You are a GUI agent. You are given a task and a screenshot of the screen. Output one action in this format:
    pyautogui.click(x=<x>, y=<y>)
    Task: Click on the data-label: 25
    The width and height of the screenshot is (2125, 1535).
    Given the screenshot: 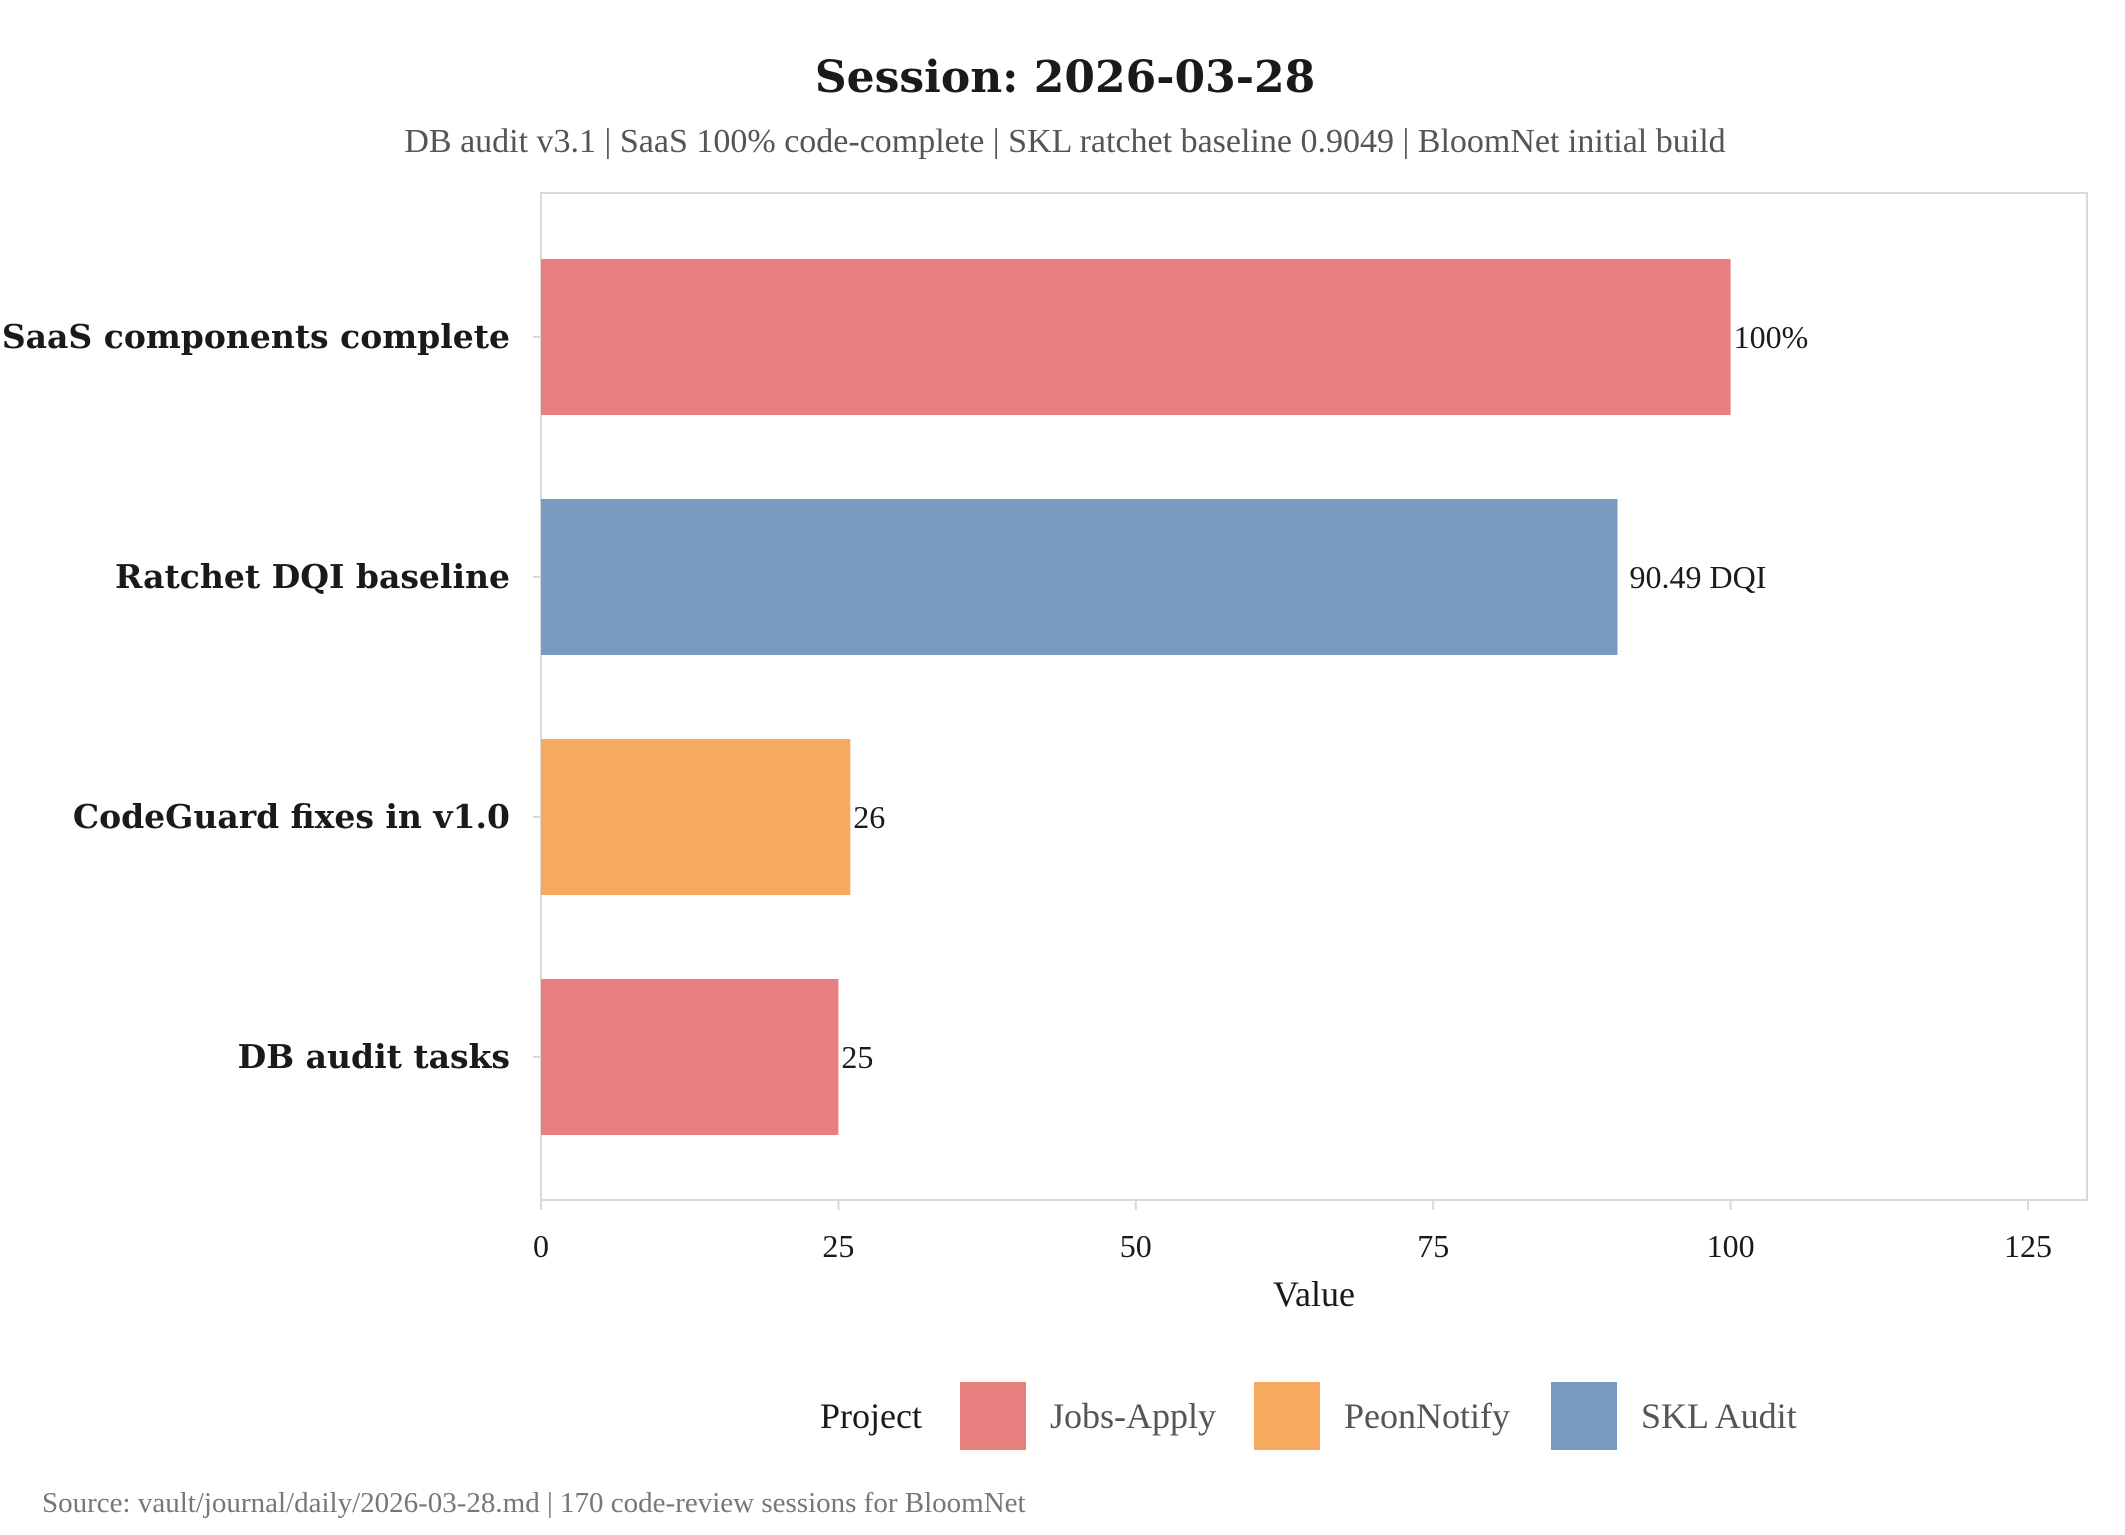 What is the action you would take?
    pyautogui.click(x=857, y=1057)
    